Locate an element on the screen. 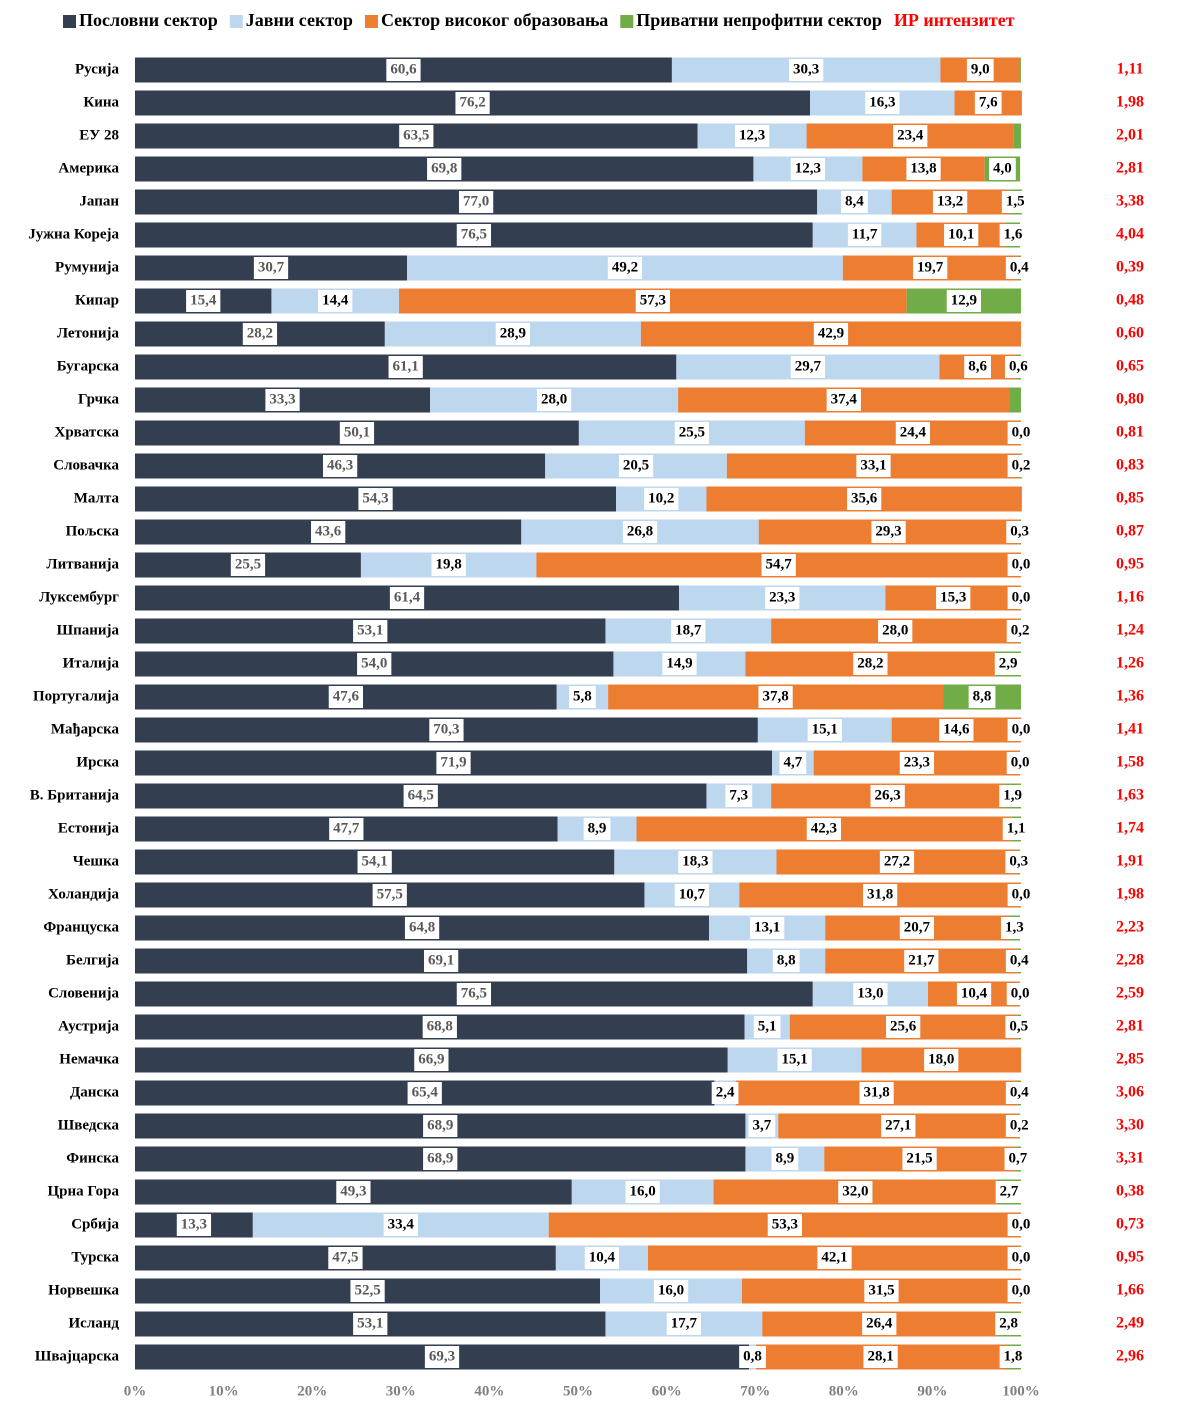 The width and height of the screenshot is (1187, 1402). category-label: Америка is located at coordinates (88, 168).